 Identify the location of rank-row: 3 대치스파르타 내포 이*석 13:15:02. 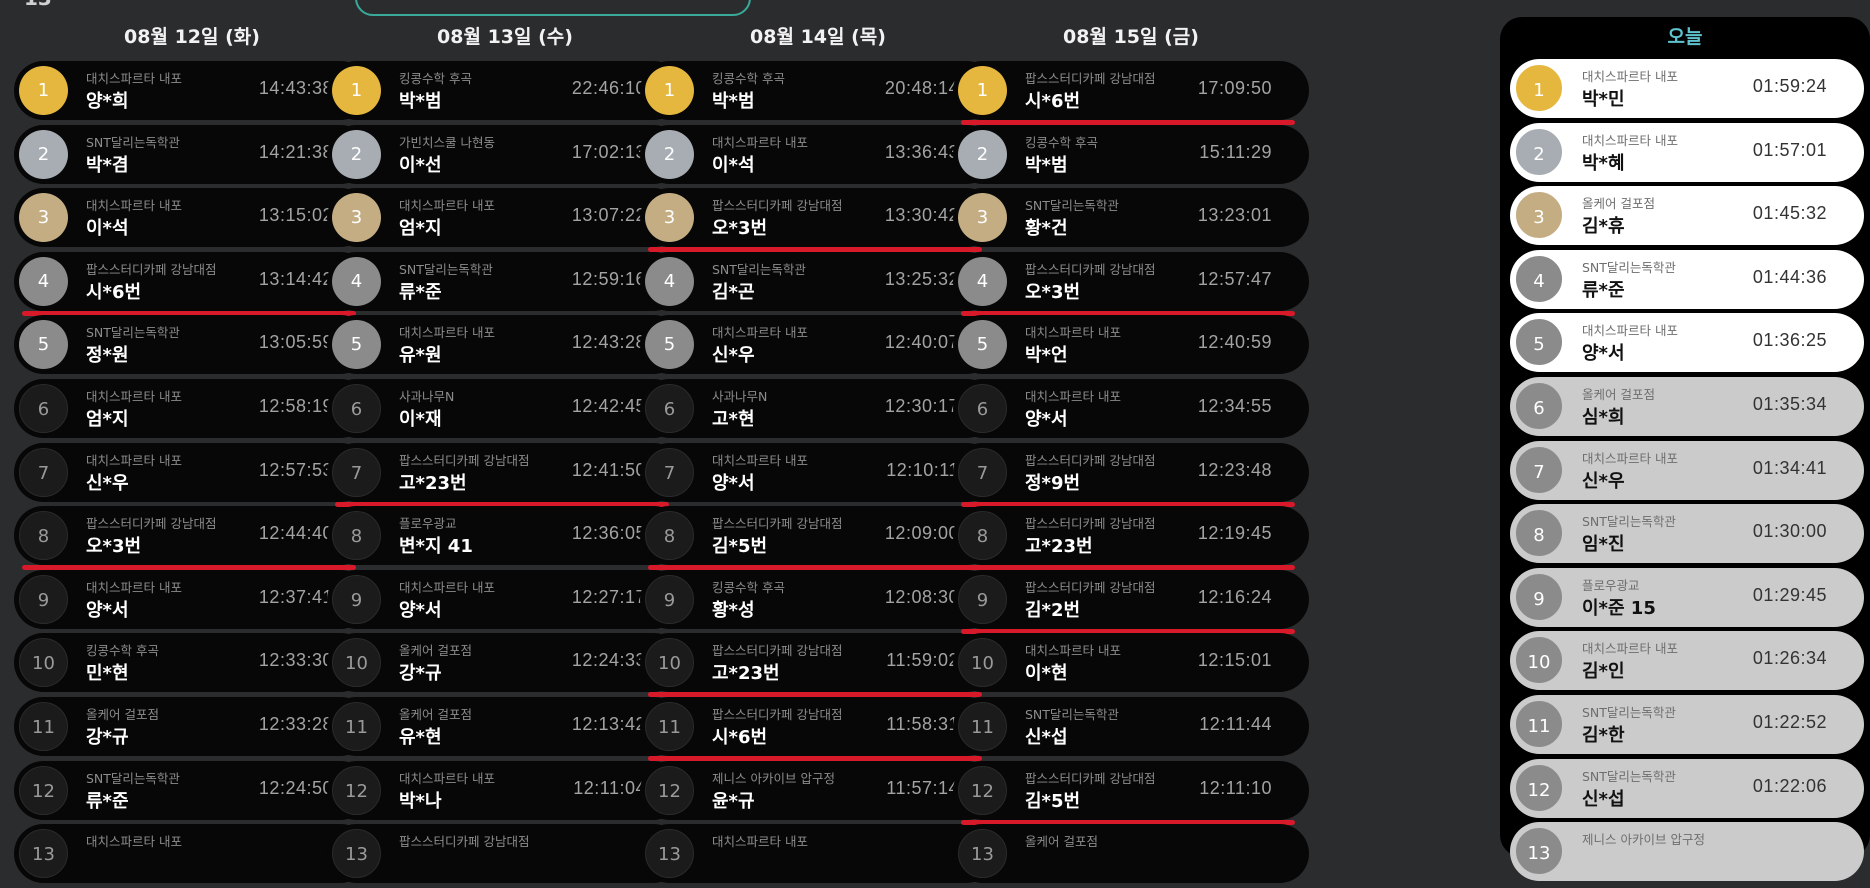
(192, 218).